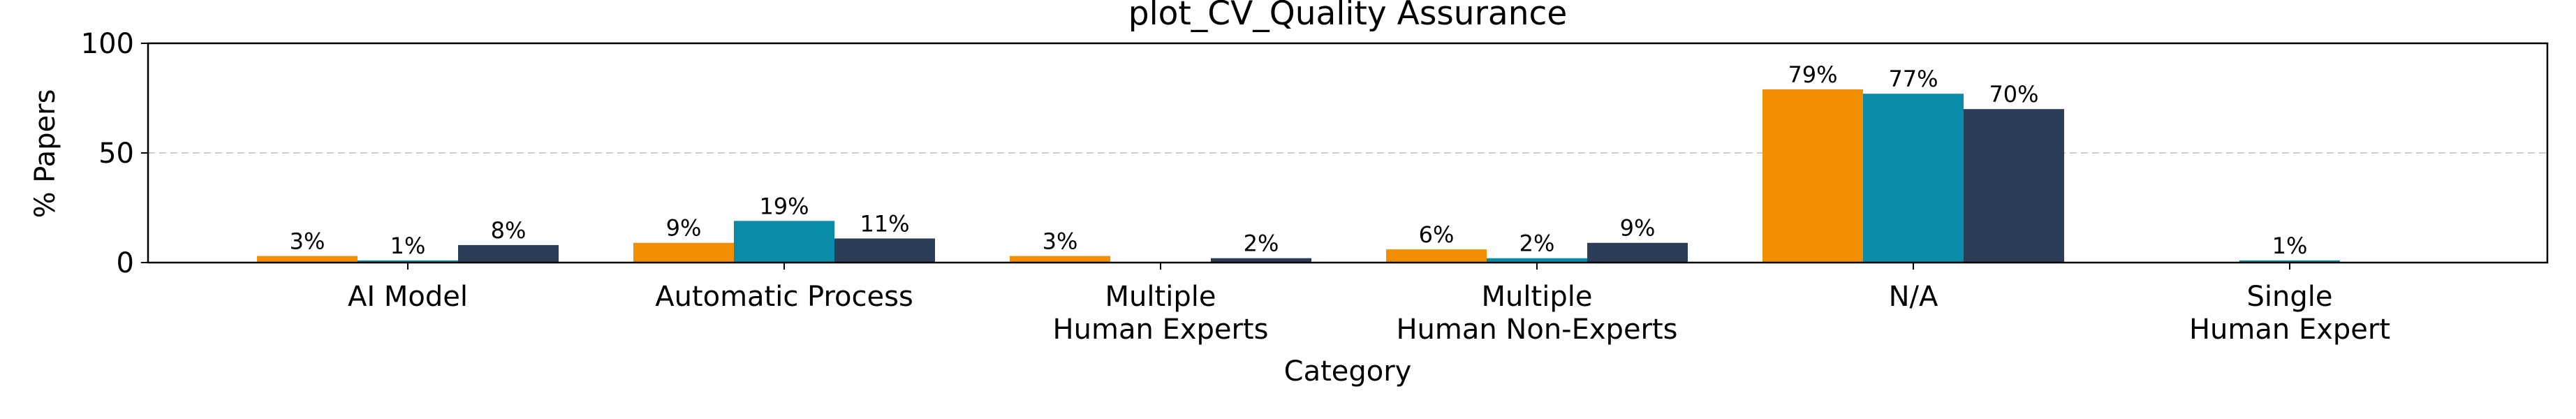  Describe the element at coordinates (107, 44) in the screenshot. I see `y-tick-label: 100` at that location.